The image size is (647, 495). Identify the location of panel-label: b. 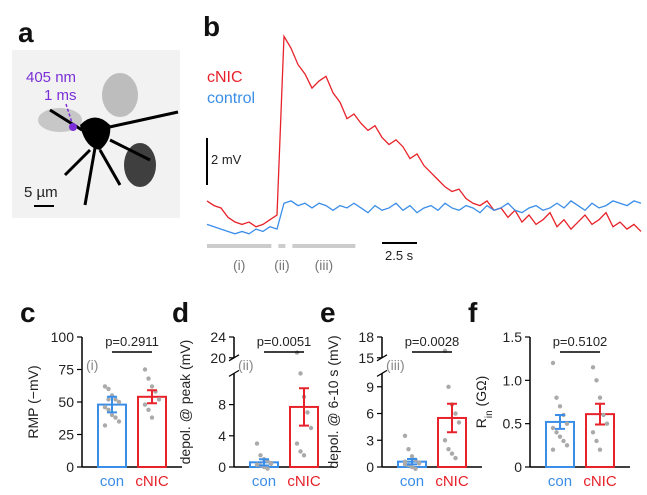
(211, 26).